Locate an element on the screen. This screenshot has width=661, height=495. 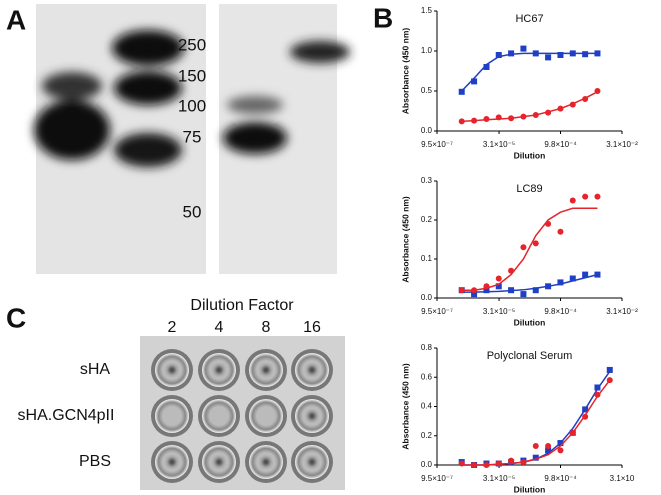
panel-label: A is located at coordinates (16, 19).